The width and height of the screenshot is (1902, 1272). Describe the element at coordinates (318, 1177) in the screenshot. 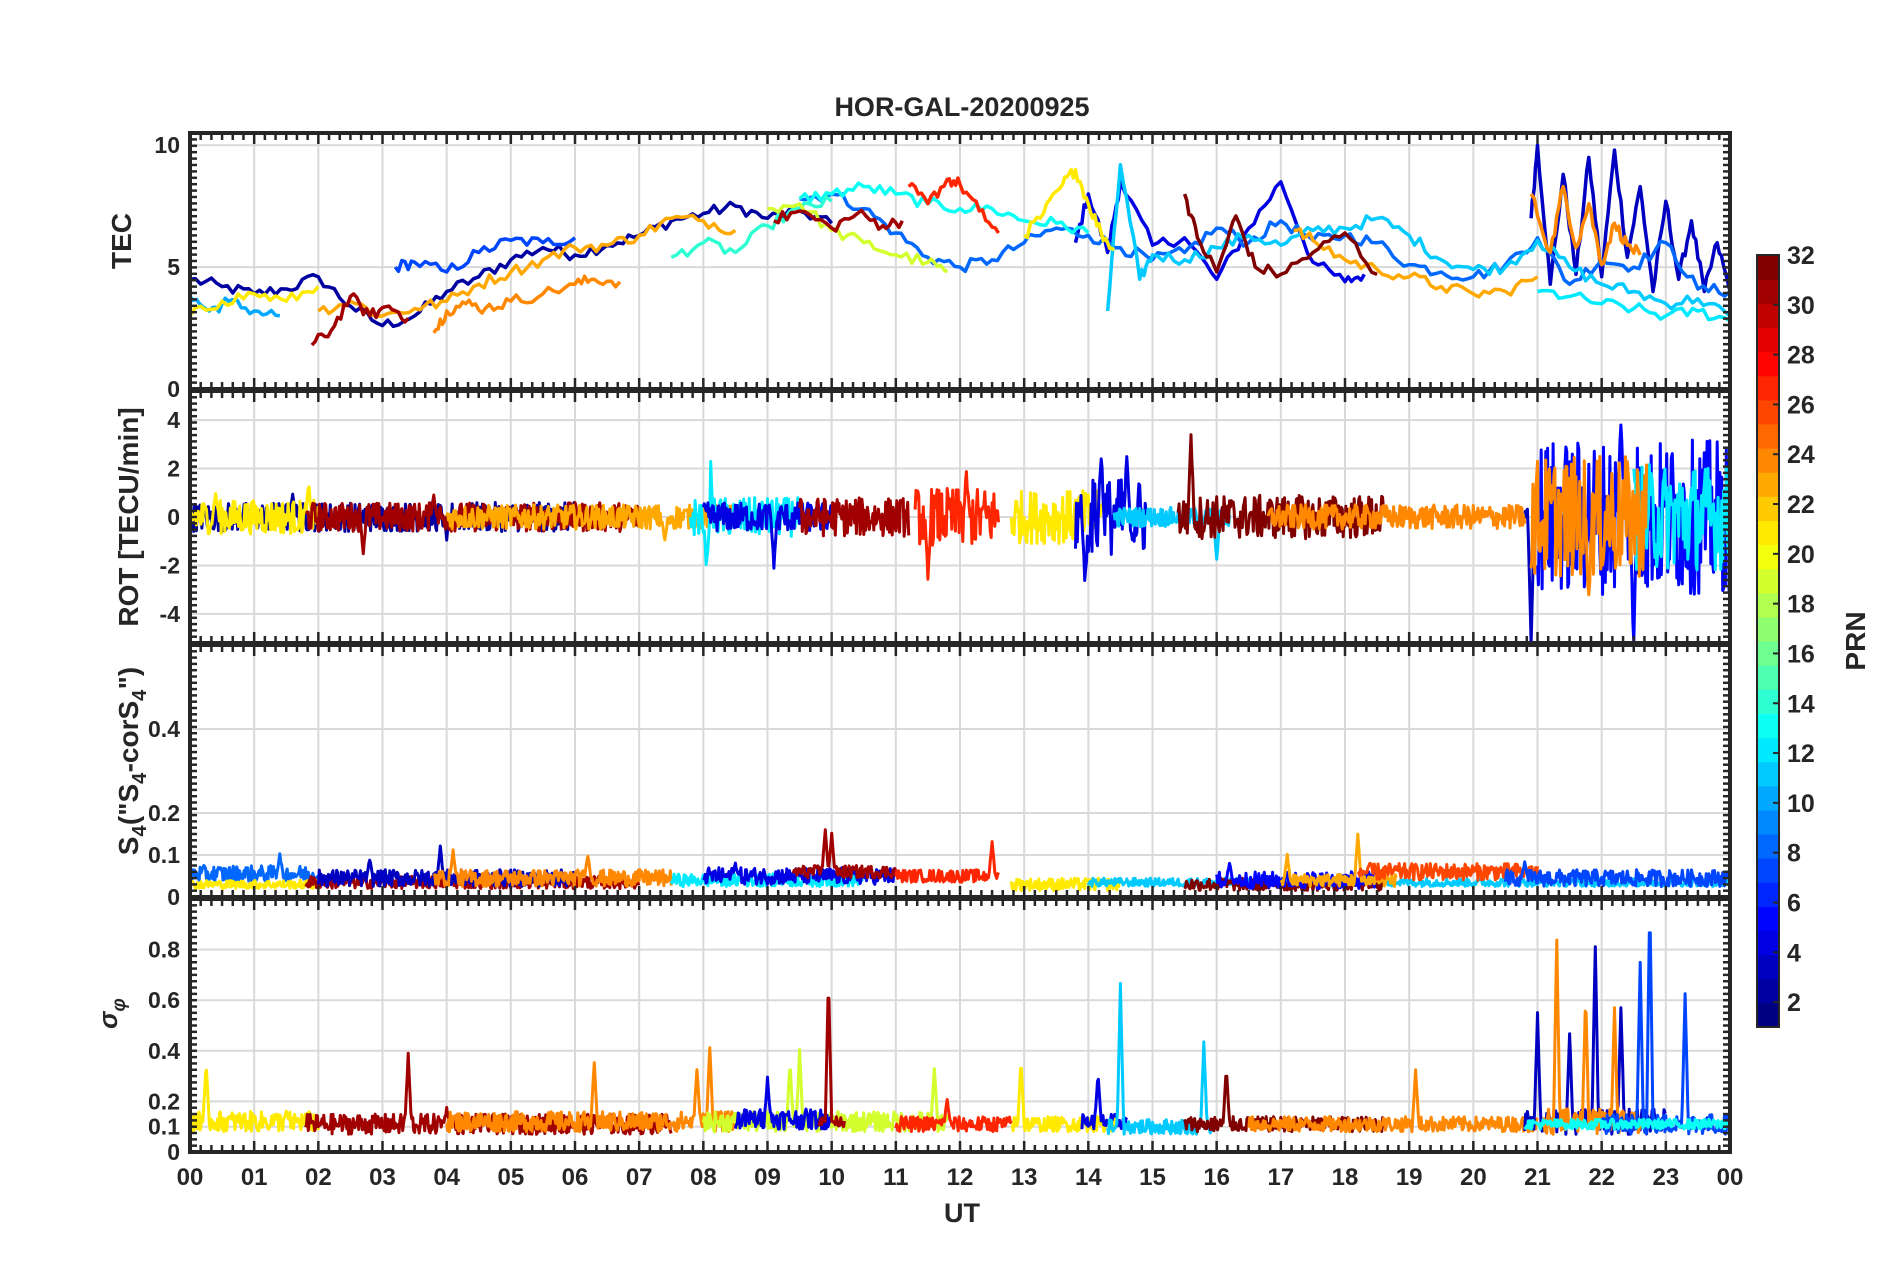

I see `x-tick-label: 02` at that location.